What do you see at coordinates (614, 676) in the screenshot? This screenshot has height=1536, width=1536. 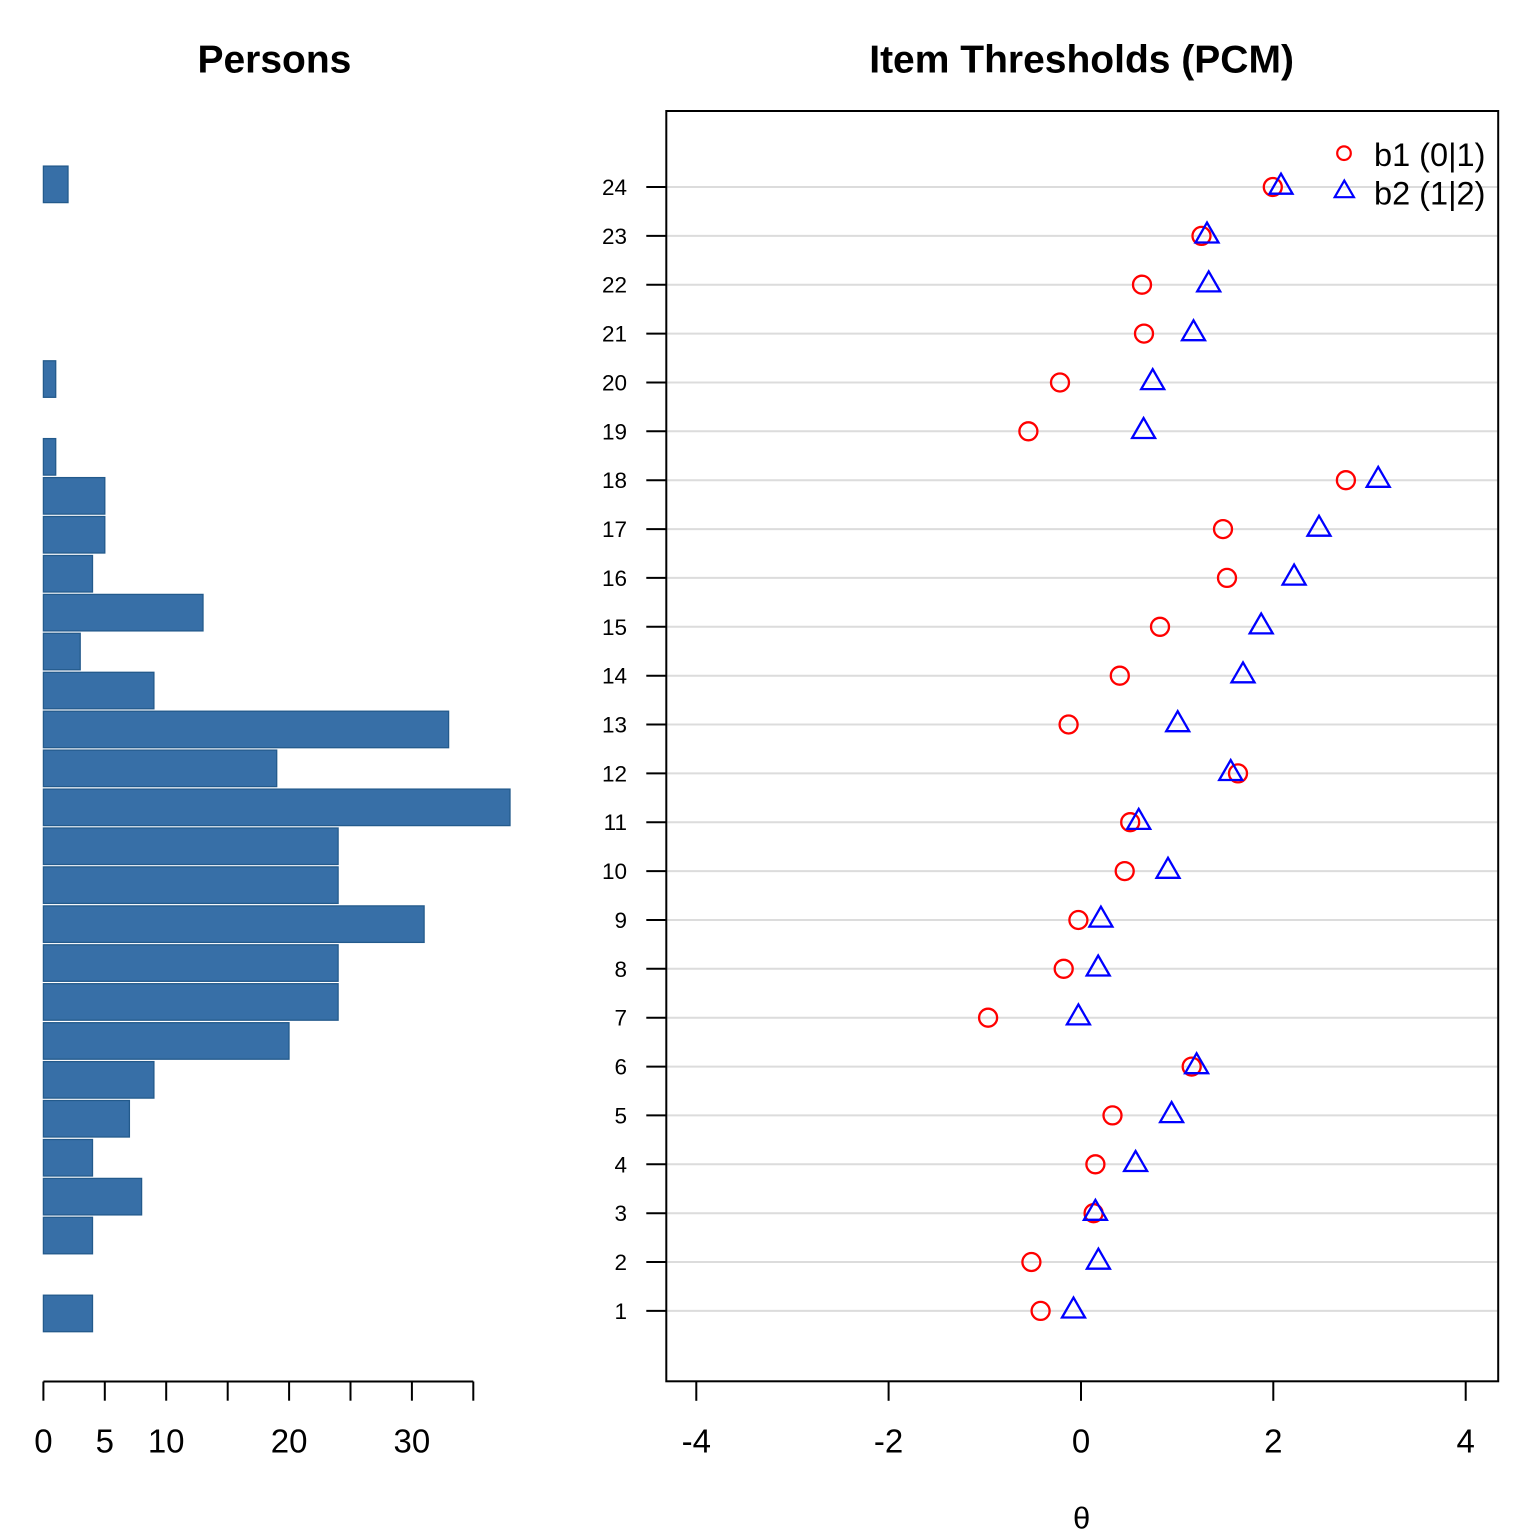 I see `svg-text: 14` at bounding box center [614, 676].